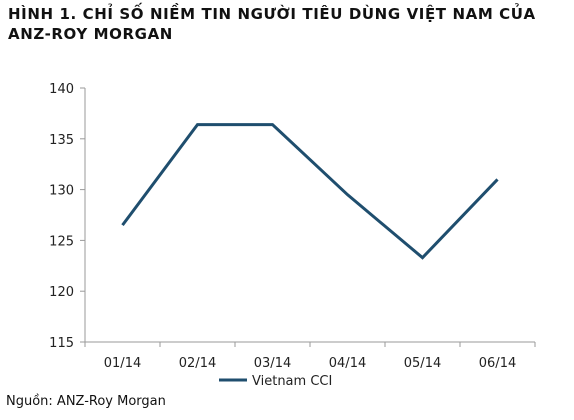 Image resolution: width=574 pixels, height=420 pixels. What do you see at coordinates (292, 381) in the screenshot?
I see `legend-label: Vietnam CCI` at bounding box center [292, 381].